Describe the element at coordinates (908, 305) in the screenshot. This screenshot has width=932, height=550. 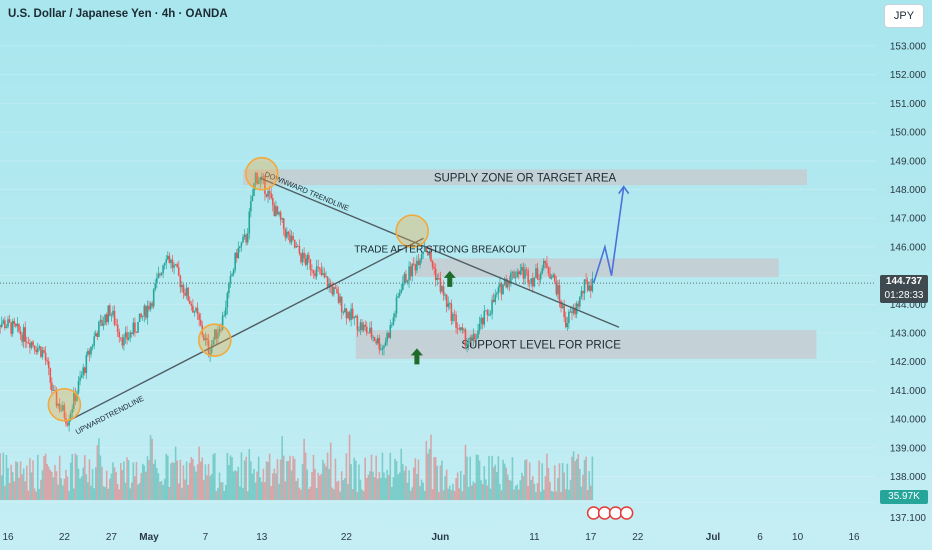
I see `y-tick-label: 144.000` at that location.